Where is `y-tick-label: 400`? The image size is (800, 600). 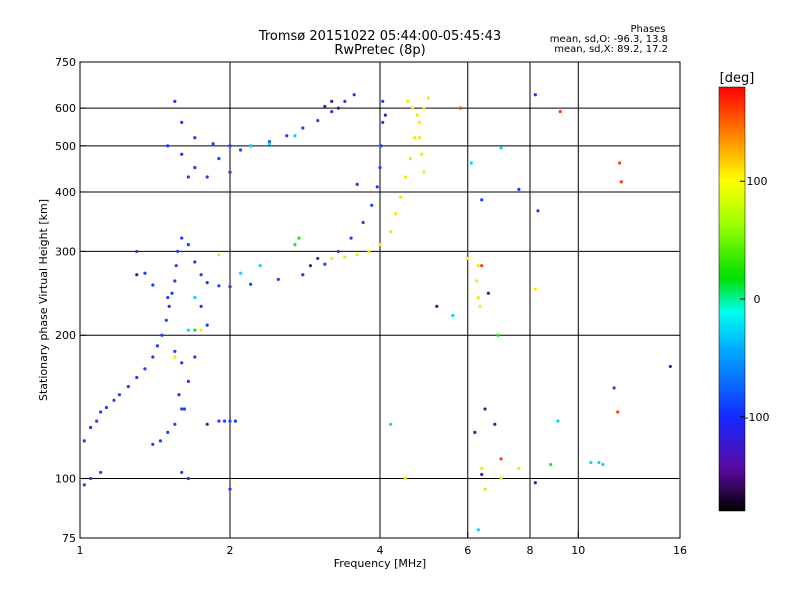 y-tick-label: 400 is located at coordinates (65, 192).